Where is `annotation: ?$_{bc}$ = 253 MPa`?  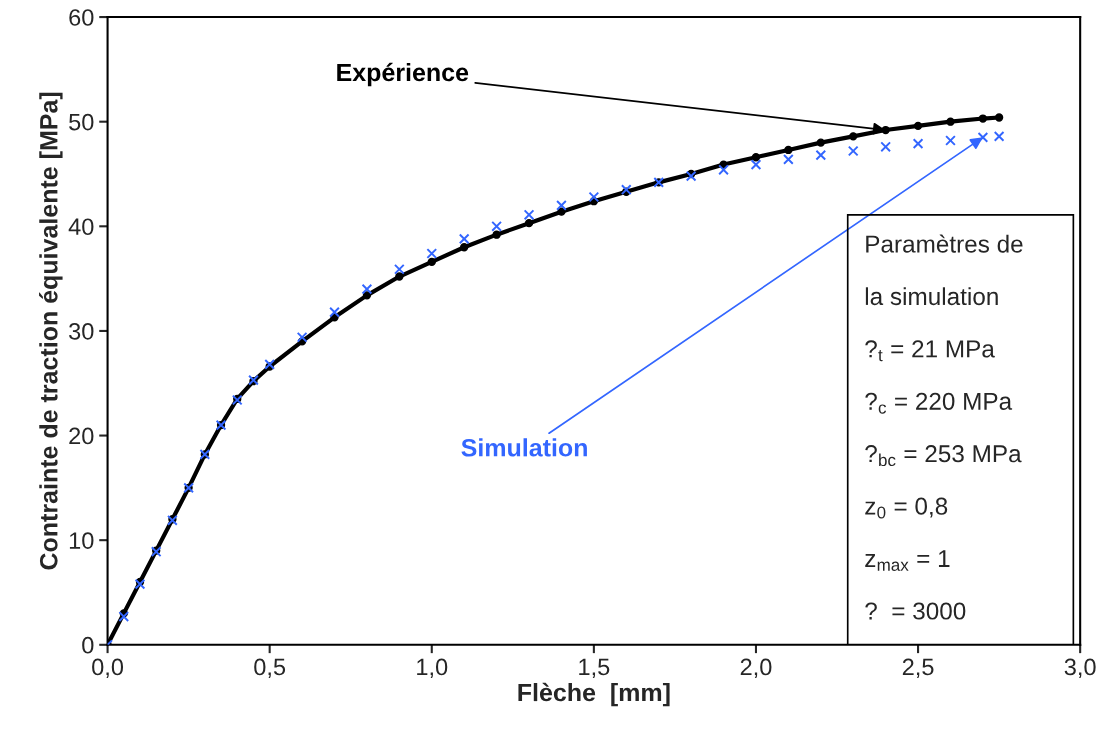
annotation: ?$_{bc}$ = 253 MPa is located at coordinates (943, 456).